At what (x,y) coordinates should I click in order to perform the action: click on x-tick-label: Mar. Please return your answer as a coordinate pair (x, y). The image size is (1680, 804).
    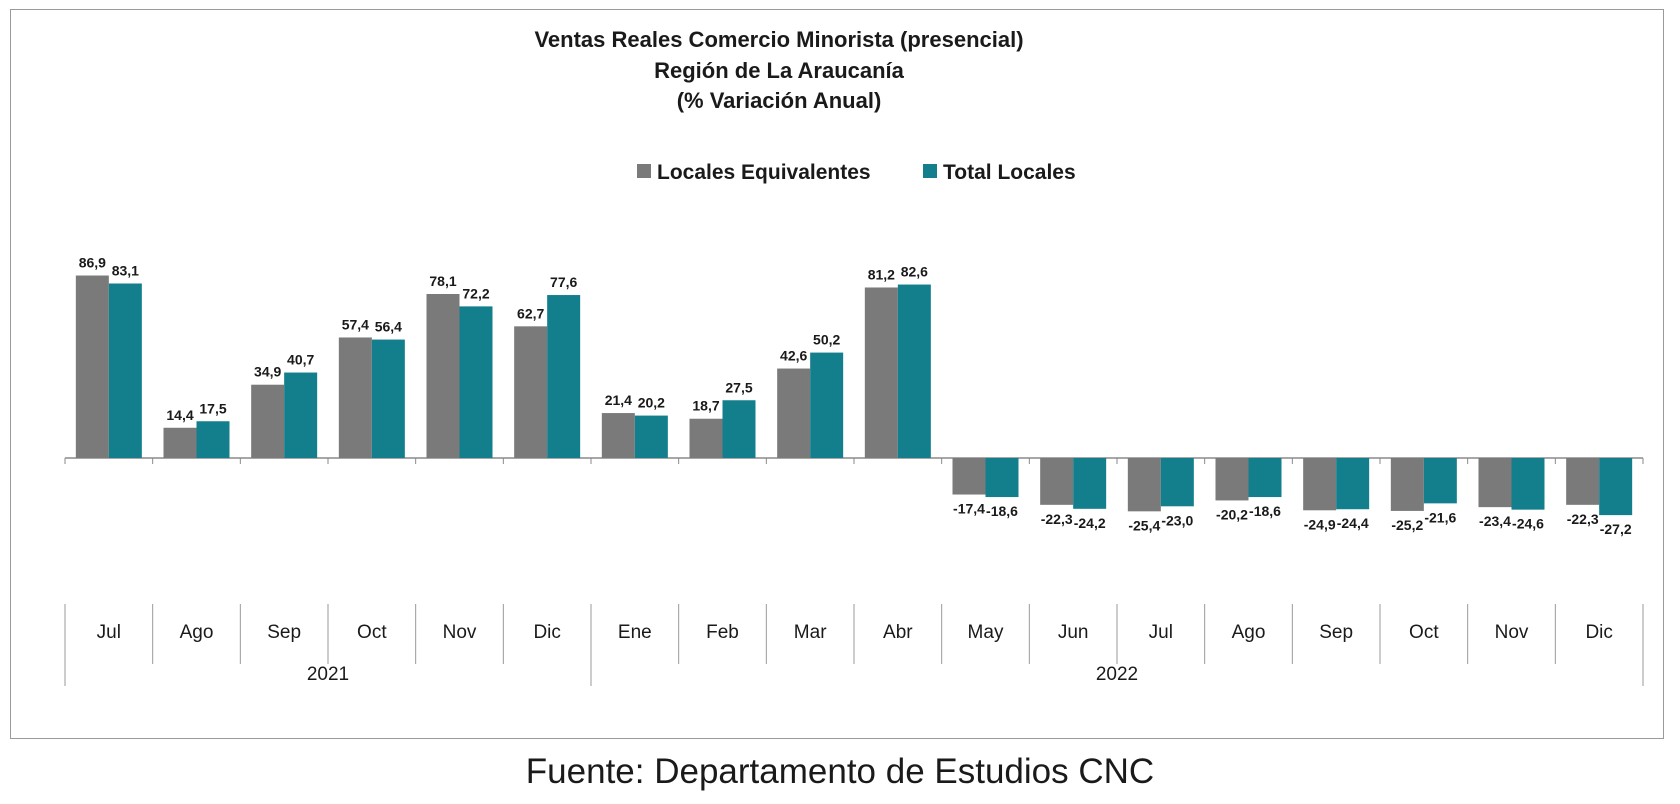
    Looking at the image, I should click on (810, 632).